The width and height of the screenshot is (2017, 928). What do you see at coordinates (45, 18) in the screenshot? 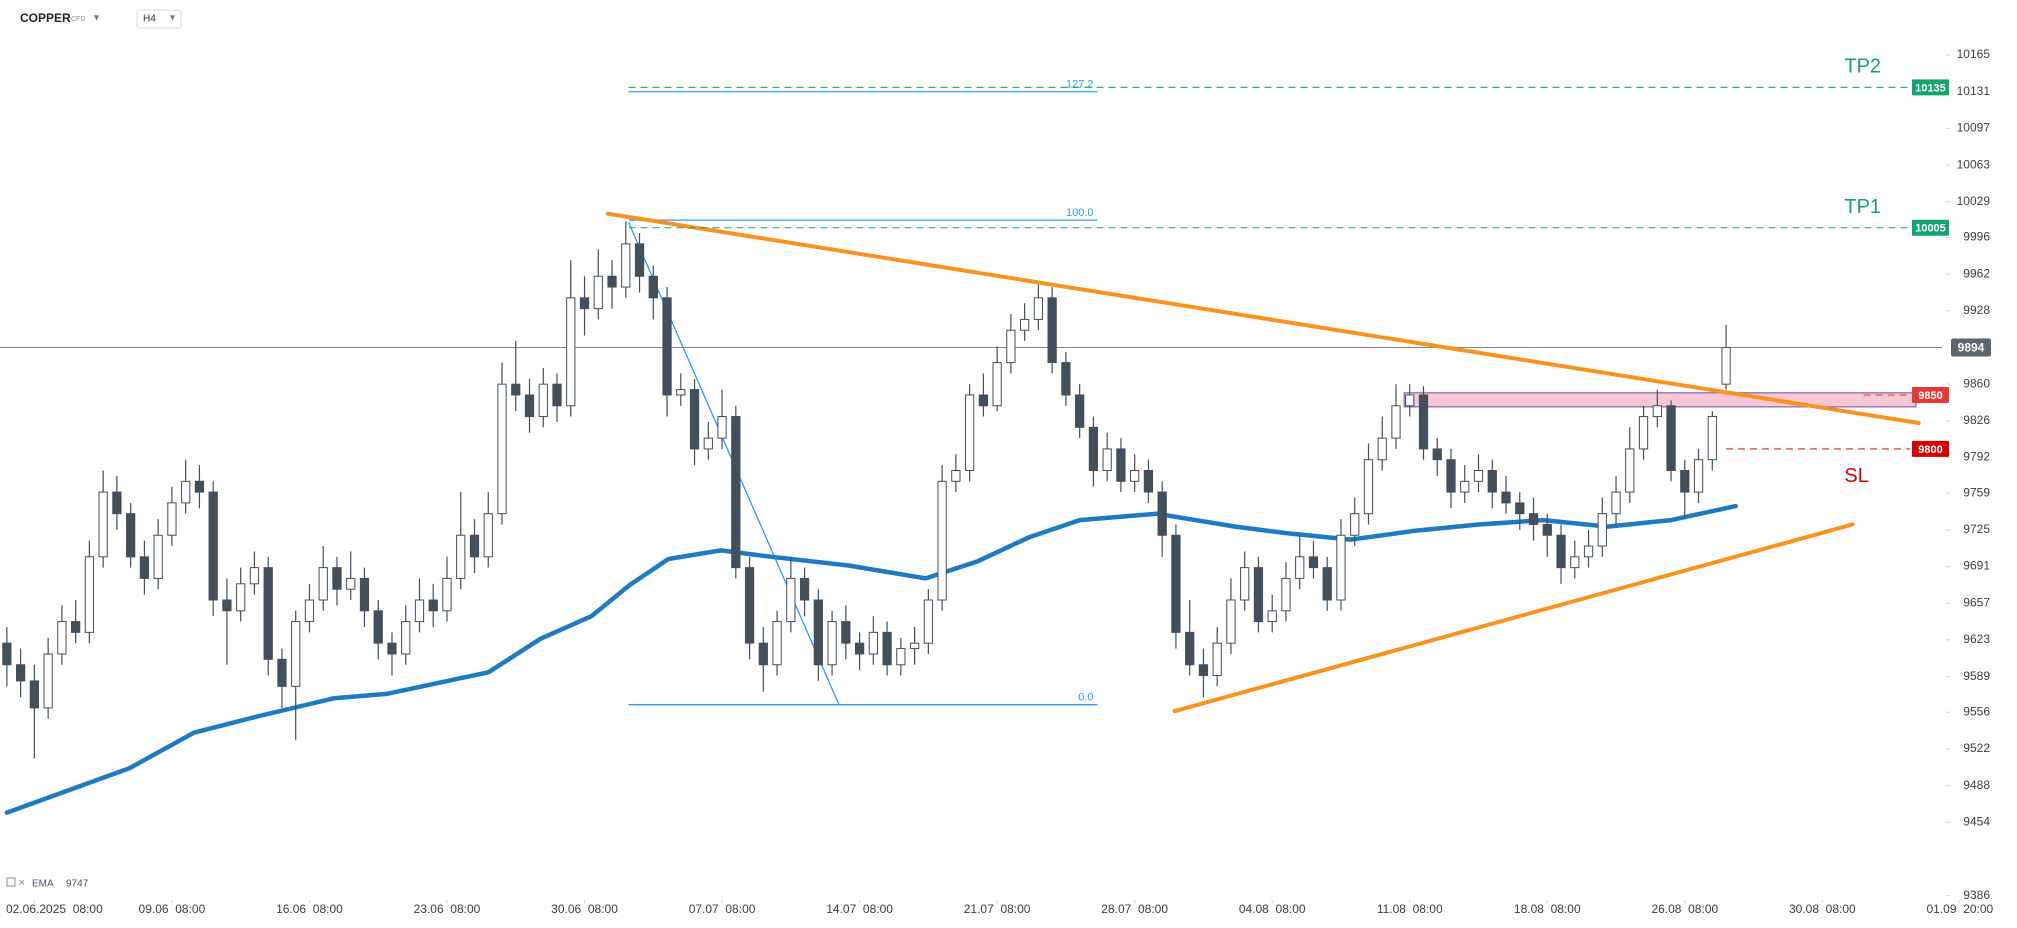
I see `symbol: COPPER` at bounding box center [45, 18].